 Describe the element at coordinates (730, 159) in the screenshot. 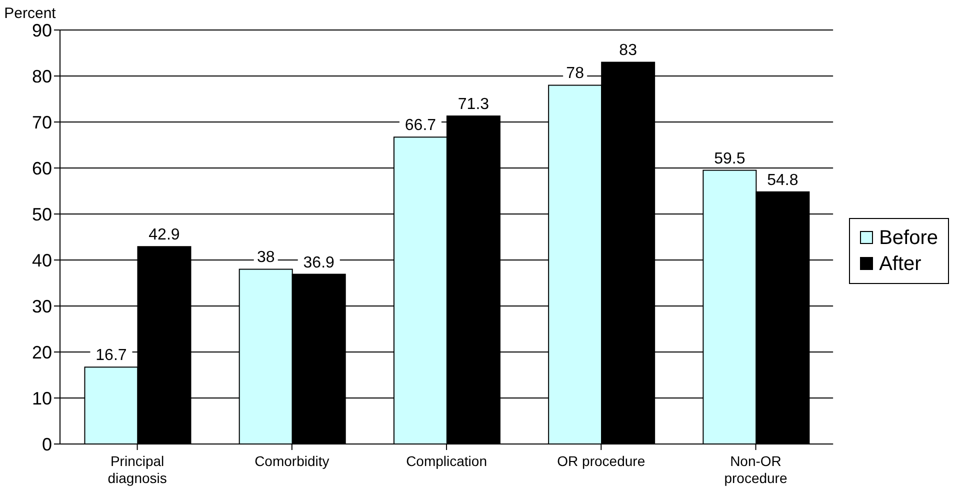

I see `data-label: 59.5` at that location.